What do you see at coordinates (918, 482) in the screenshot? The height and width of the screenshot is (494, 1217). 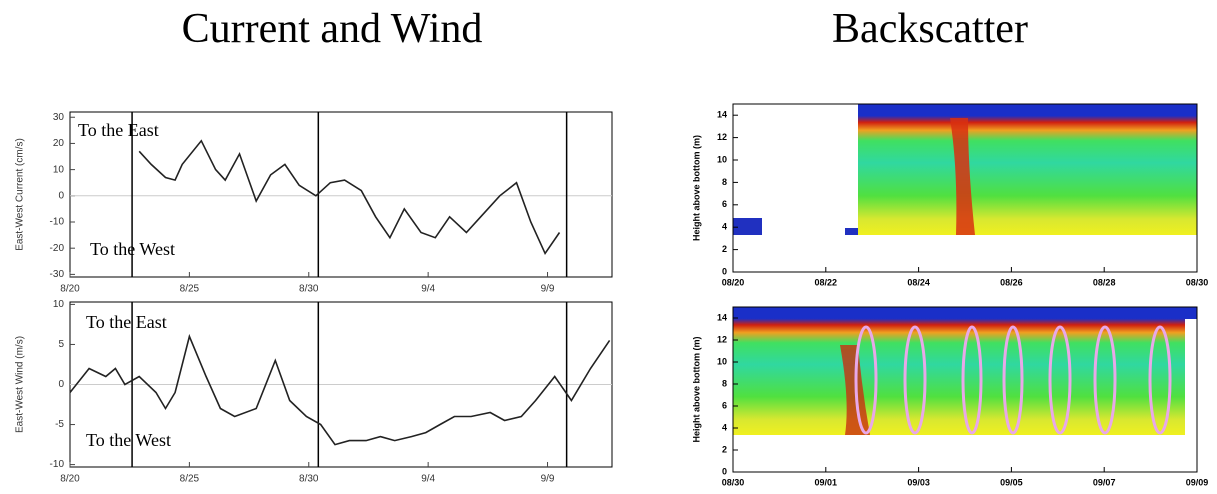 I see `x-tick-label: 09/03` at bounding box center [918, 482].